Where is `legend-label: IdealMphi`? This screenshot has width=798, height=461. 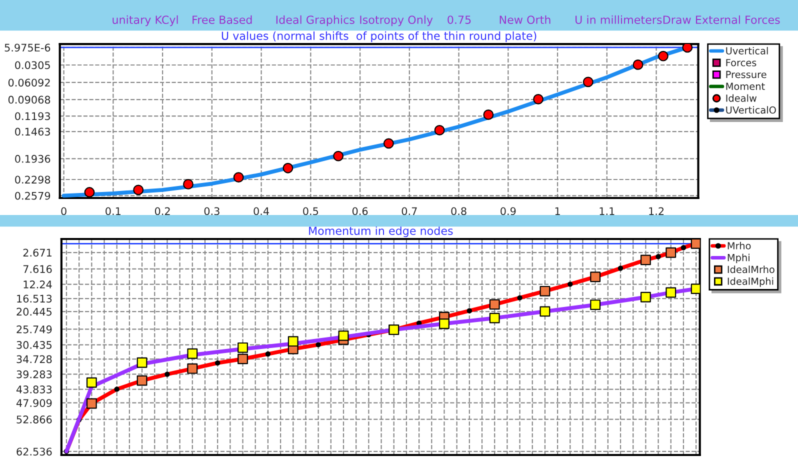
legend-label: IdealMphi is located at coordinates (751, 282).